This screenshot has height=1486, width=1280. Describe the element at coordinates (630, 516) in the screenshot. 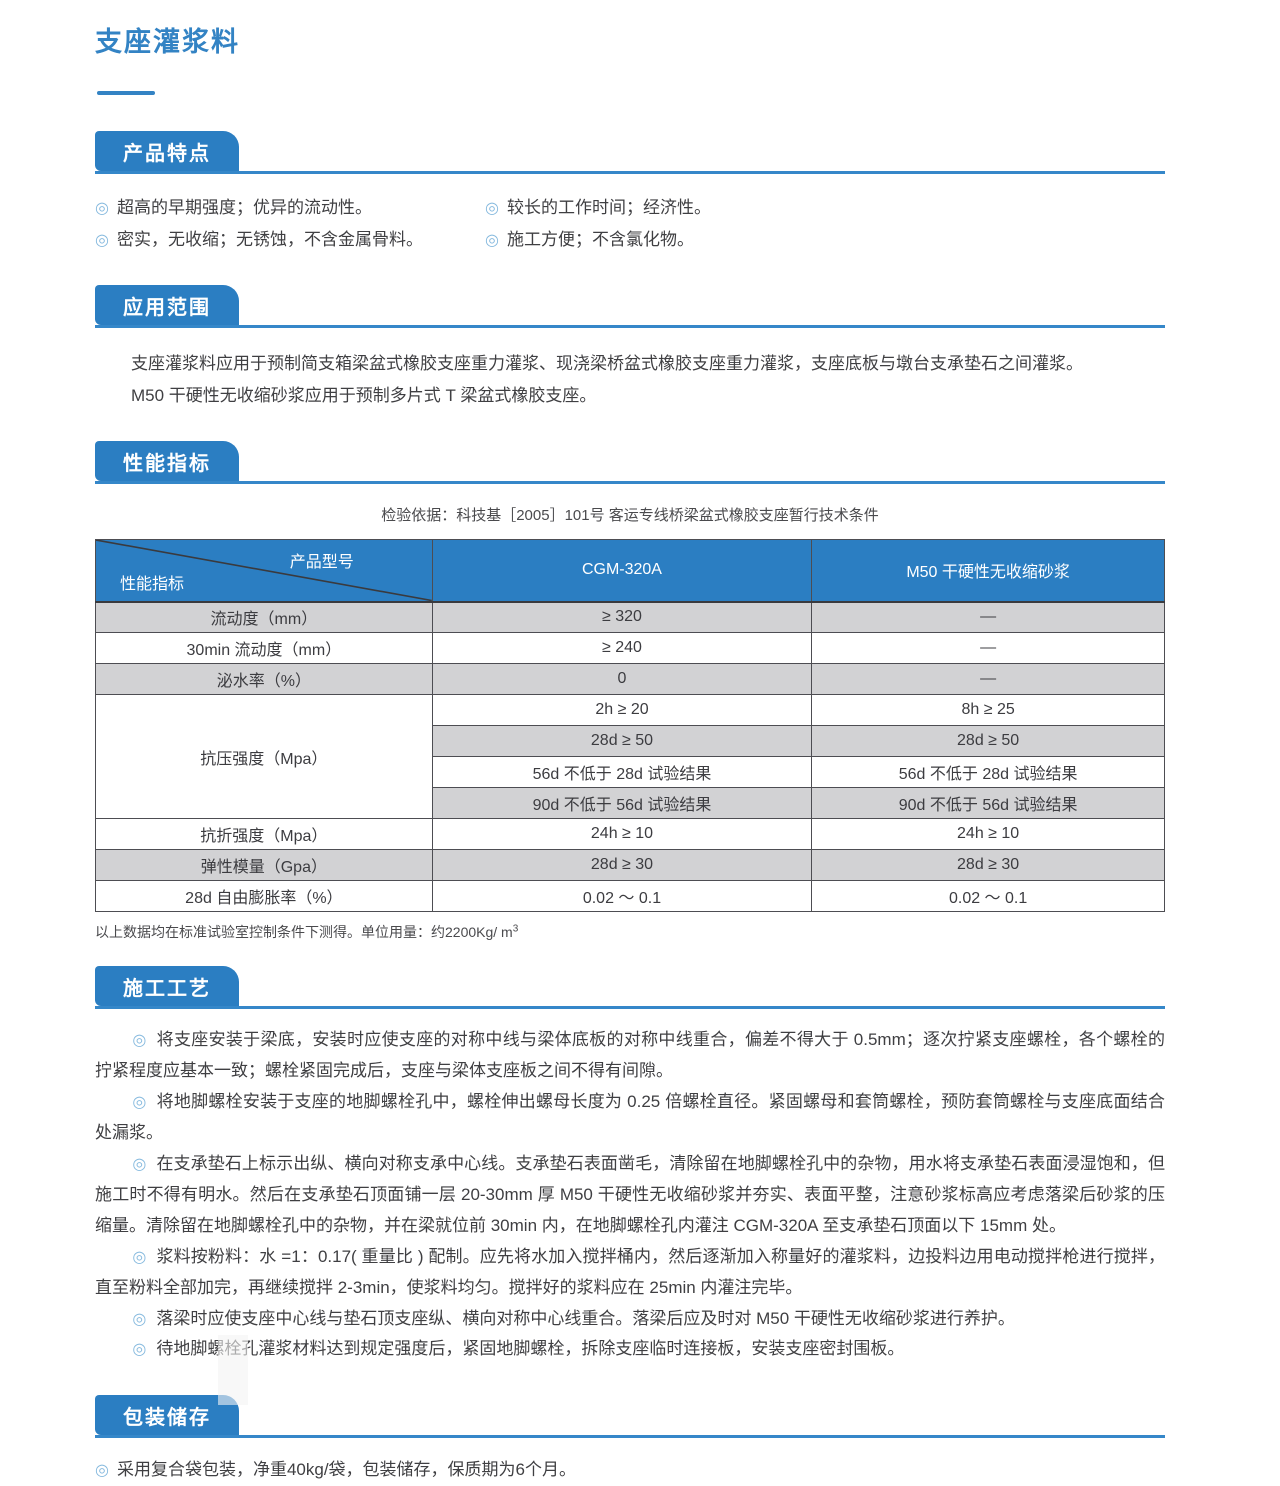

I see `test-basis-note: 检验依据：科技基［2005］101号 客运专线桥梁盆式橡胶支座暂行技术条件` at that location.